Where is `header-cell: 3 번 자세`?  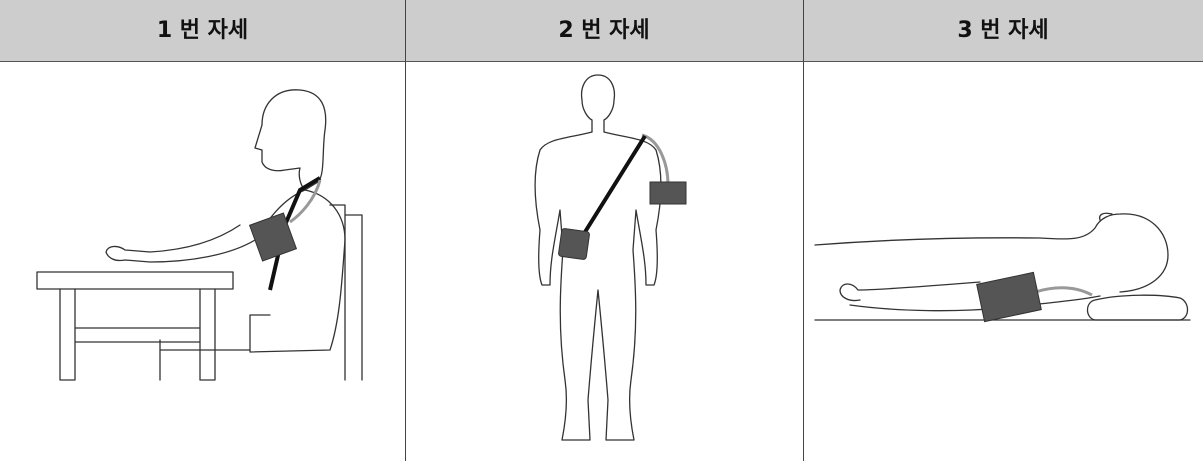 header-cell: 3 번 자세 is located at coordinates (1003, 30).